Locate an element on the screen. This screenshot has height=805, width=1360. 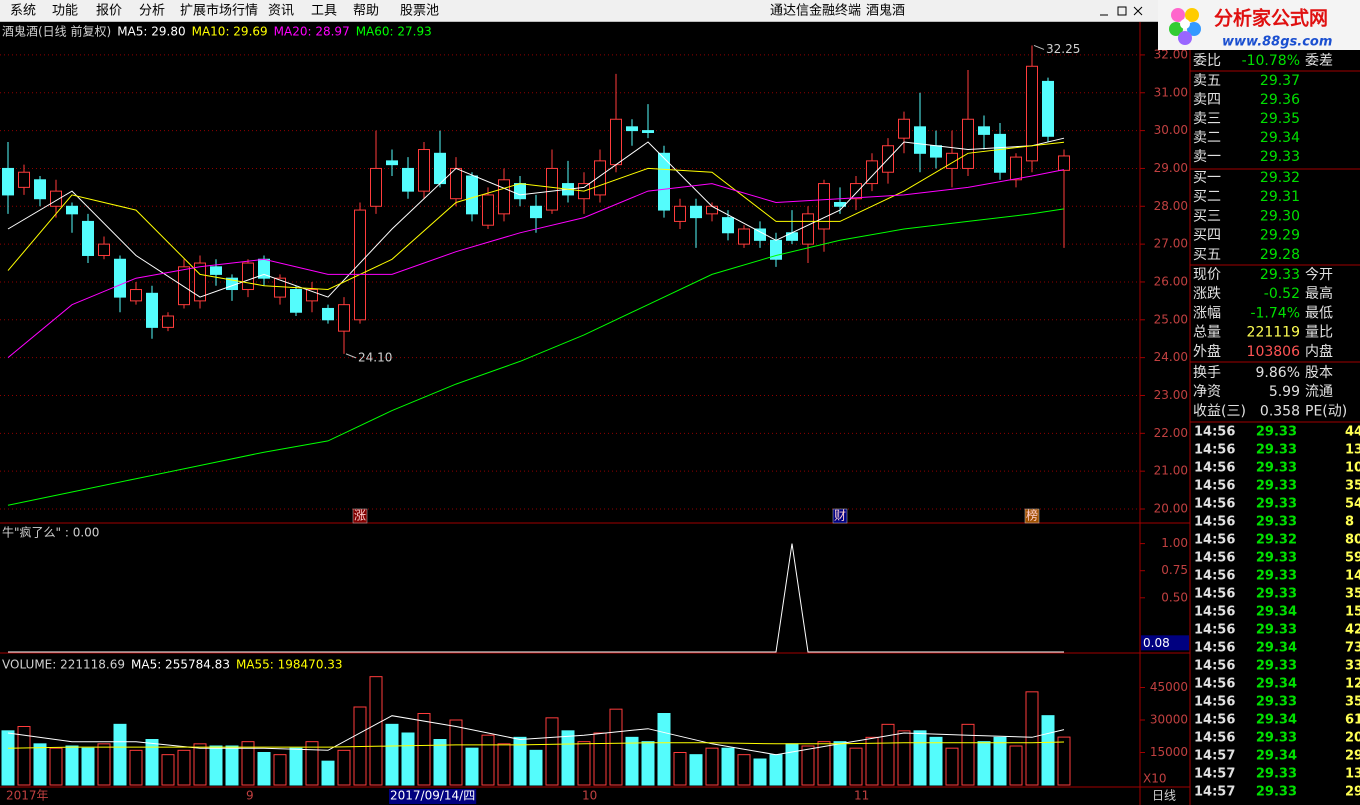
tick-volume: 29 is located at coordinates (1352, 792).